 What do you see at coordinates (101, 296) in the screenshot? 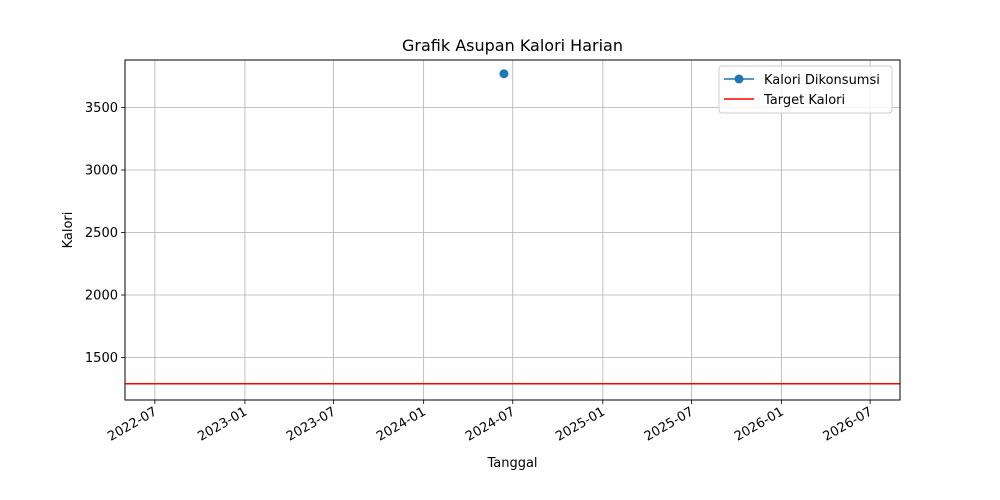
I see `y-tick-label: 2000` at bounding box center [101, 296].